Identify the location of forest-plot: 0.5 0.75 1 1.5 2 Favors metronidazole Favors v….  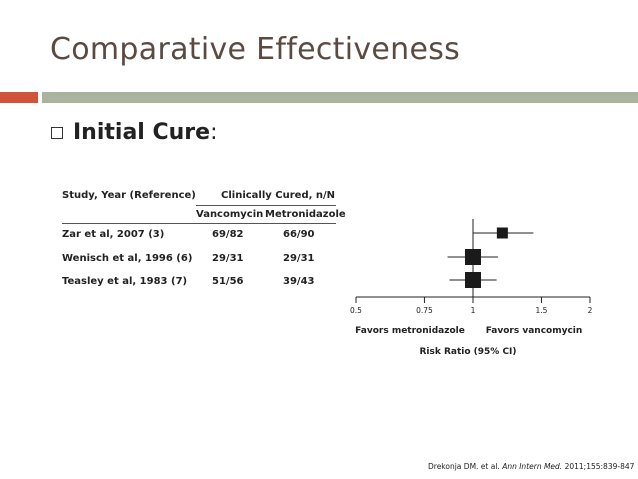
(471, 288).